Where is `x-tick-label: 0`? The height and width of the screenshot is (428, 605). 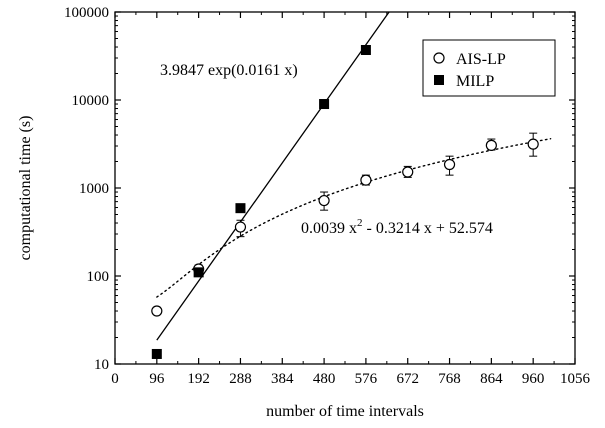 x-tick-label: 0 is located at coordinates (115, 379).